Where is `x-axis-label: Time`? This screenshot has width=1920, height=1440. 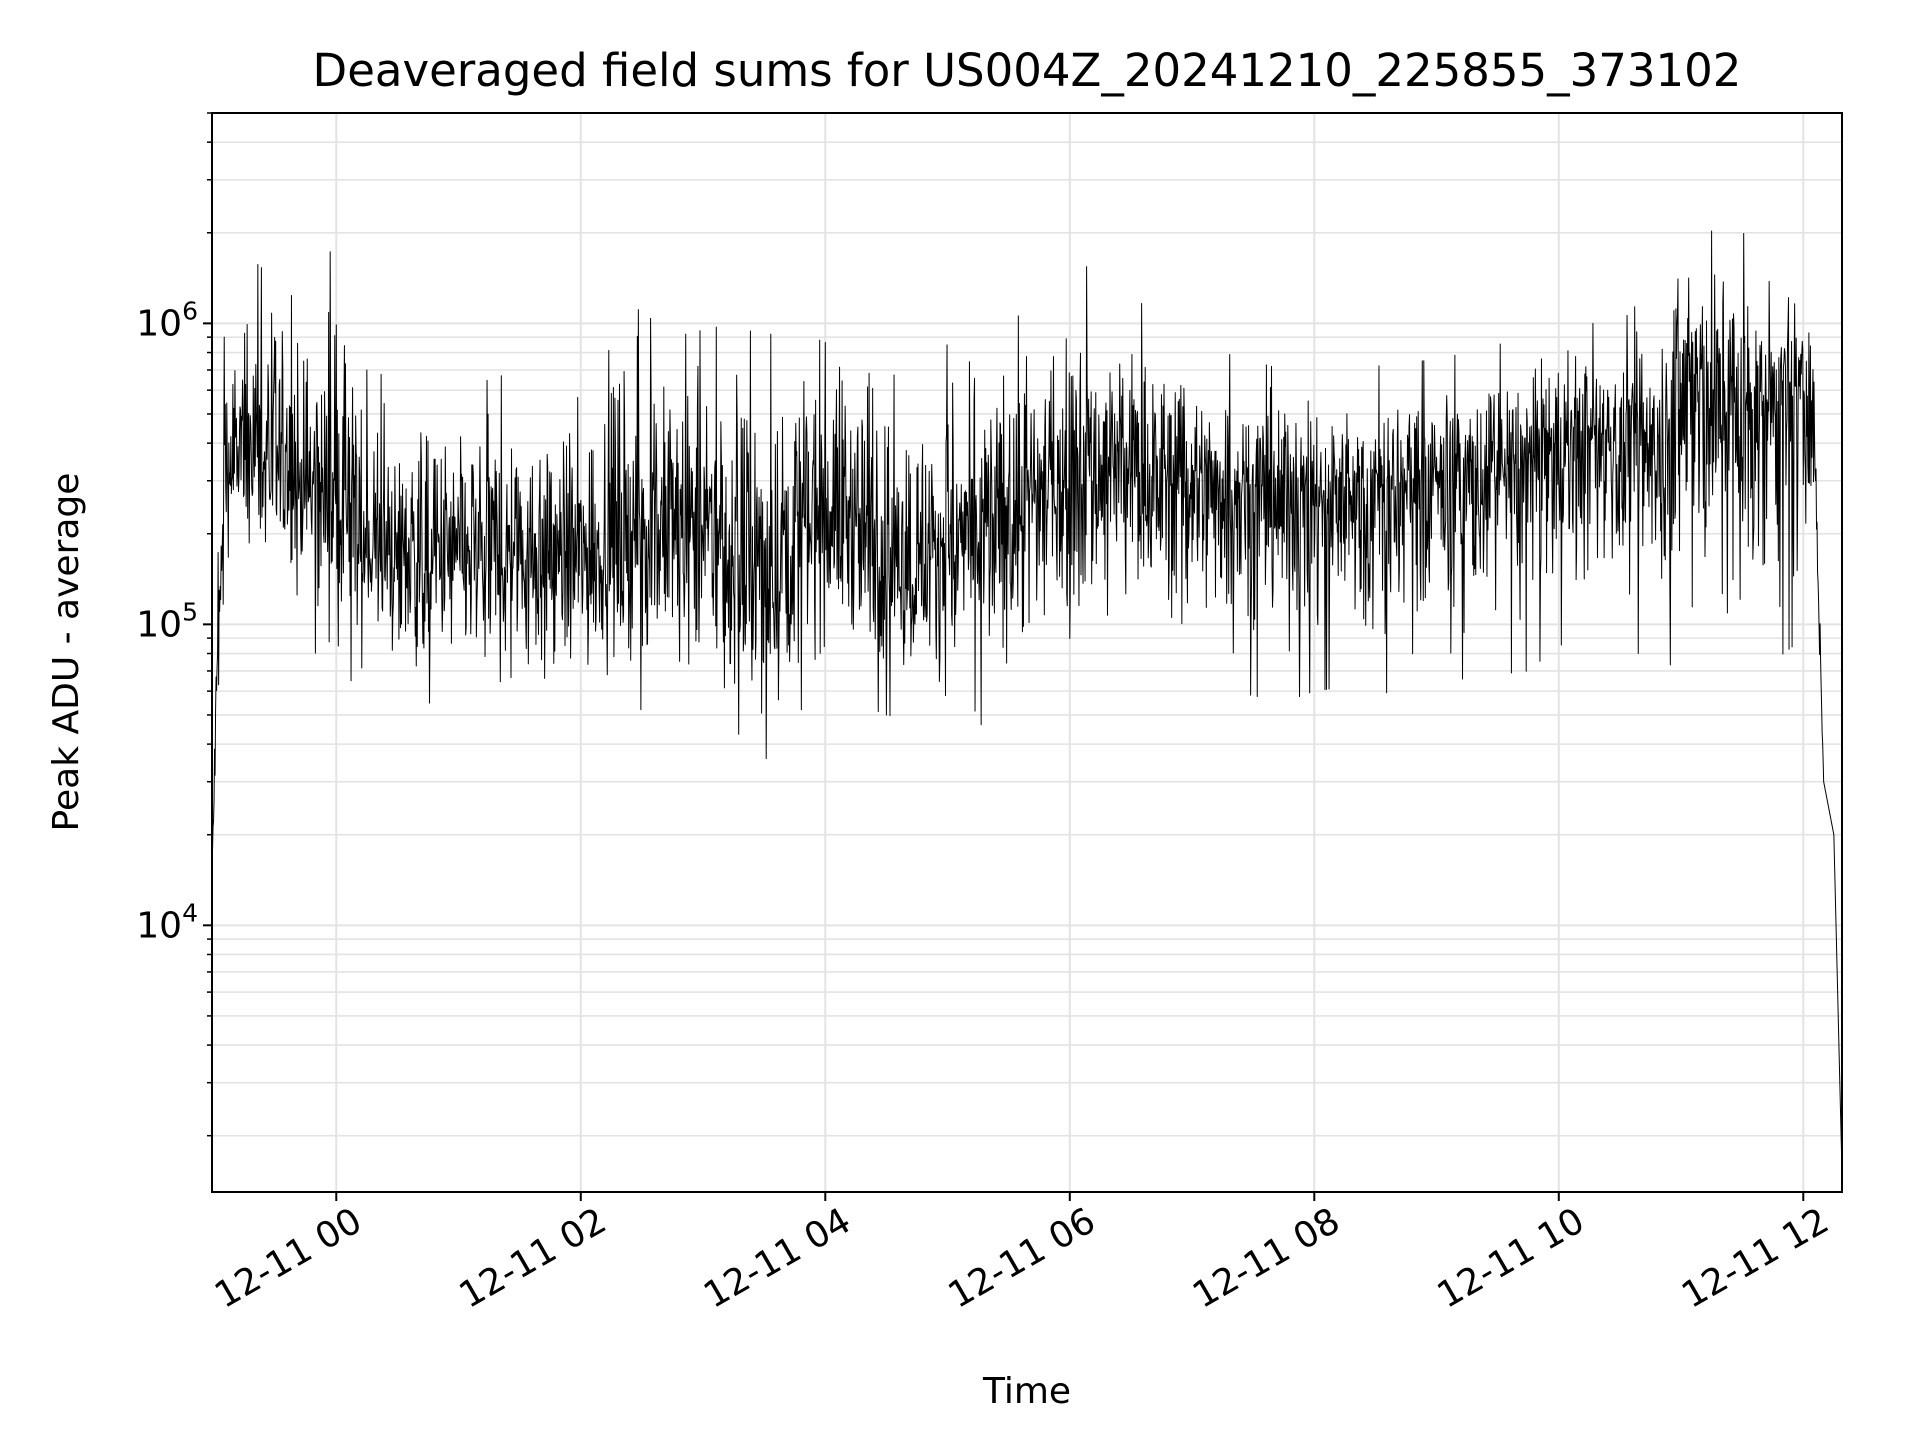
x-axis-label: Time is located at coordinates (1026, 1391).